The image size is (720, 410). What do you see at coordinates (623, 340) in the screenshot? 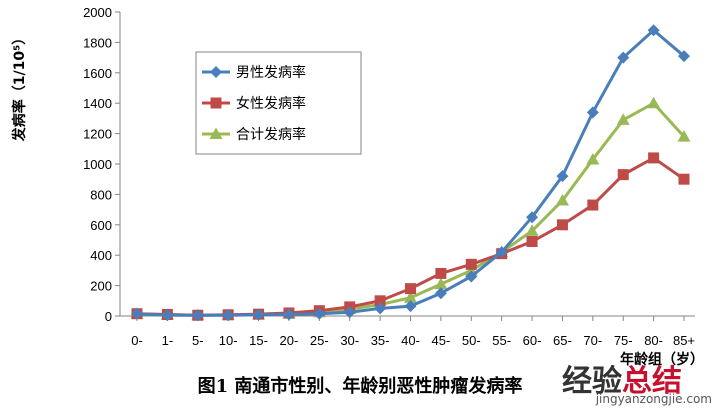
I see `x-tick-label: 75-` at bounding box center [623, 340].